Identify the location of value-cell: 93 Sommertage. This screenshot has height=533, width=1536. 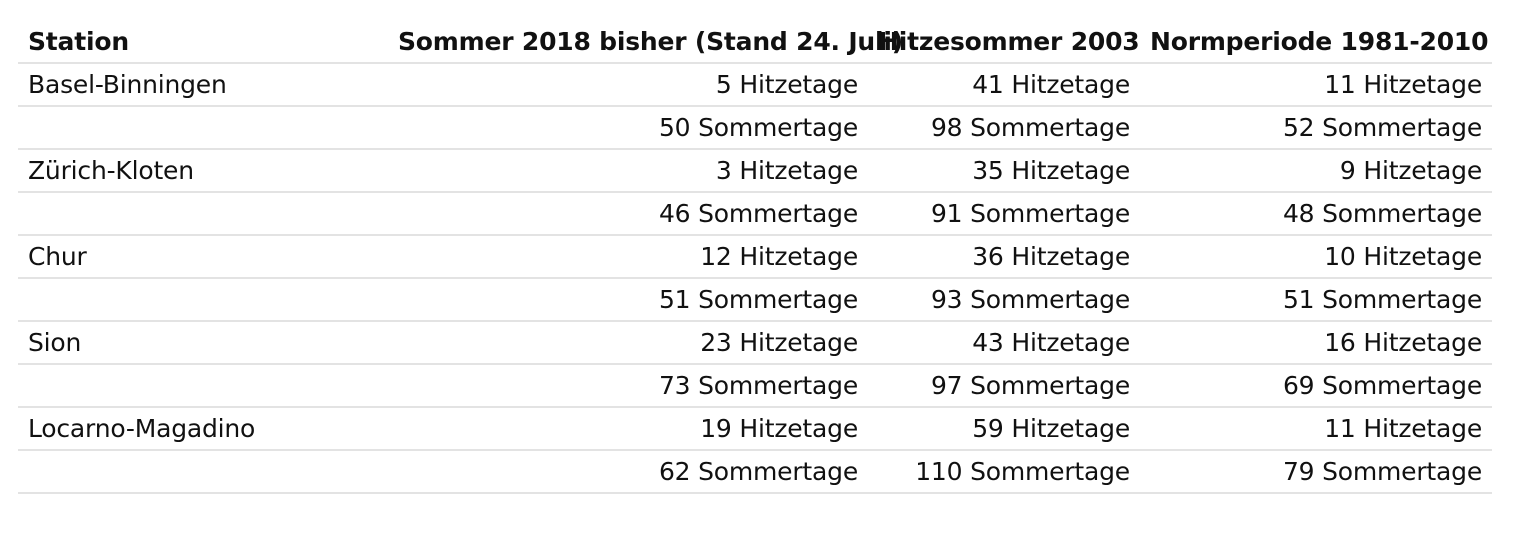
(1004, 300).